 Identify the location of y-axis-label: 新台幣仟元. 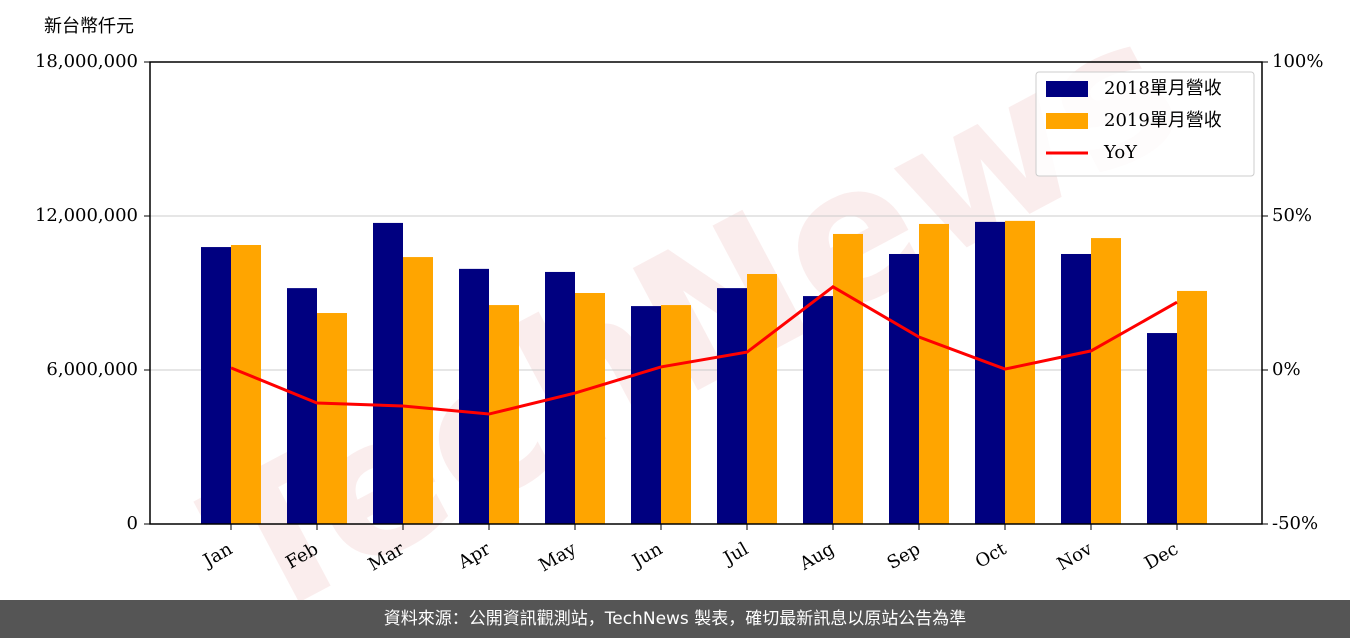
(89, 26).